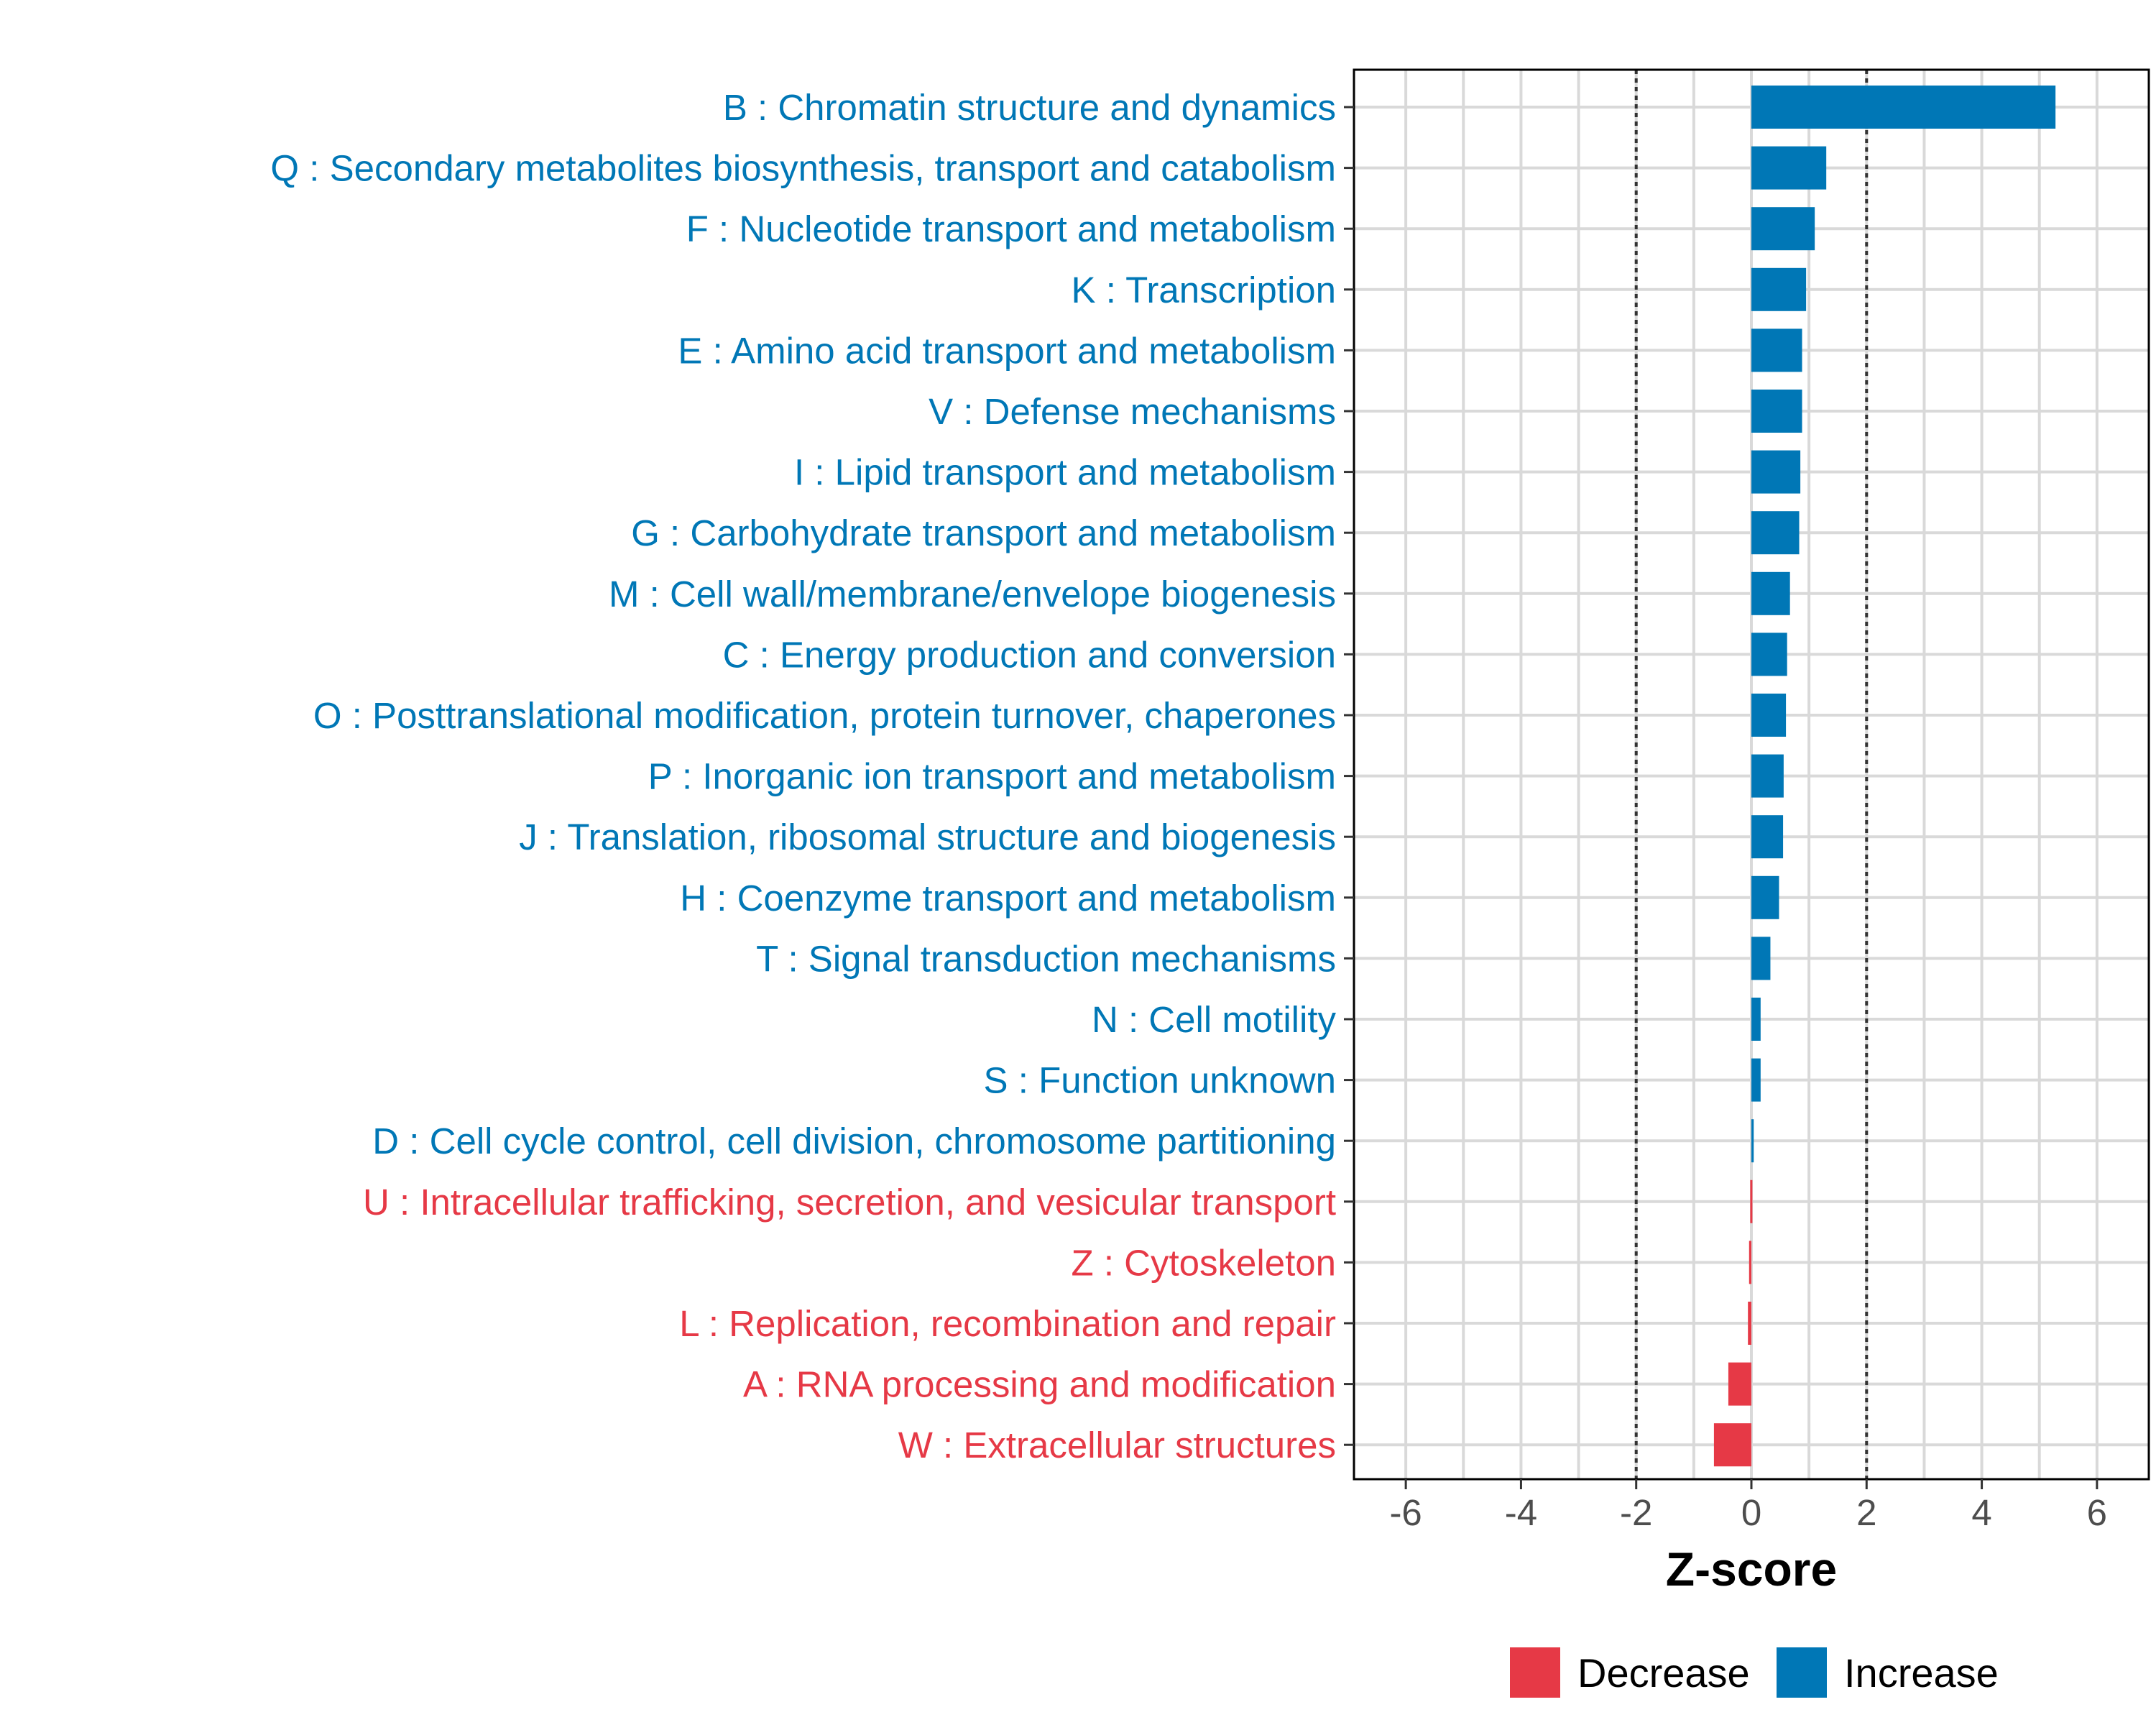 This screenshot has height=1725, width=2156. I want to click on category-label: S : Function unknown, so click(1160, 1080).